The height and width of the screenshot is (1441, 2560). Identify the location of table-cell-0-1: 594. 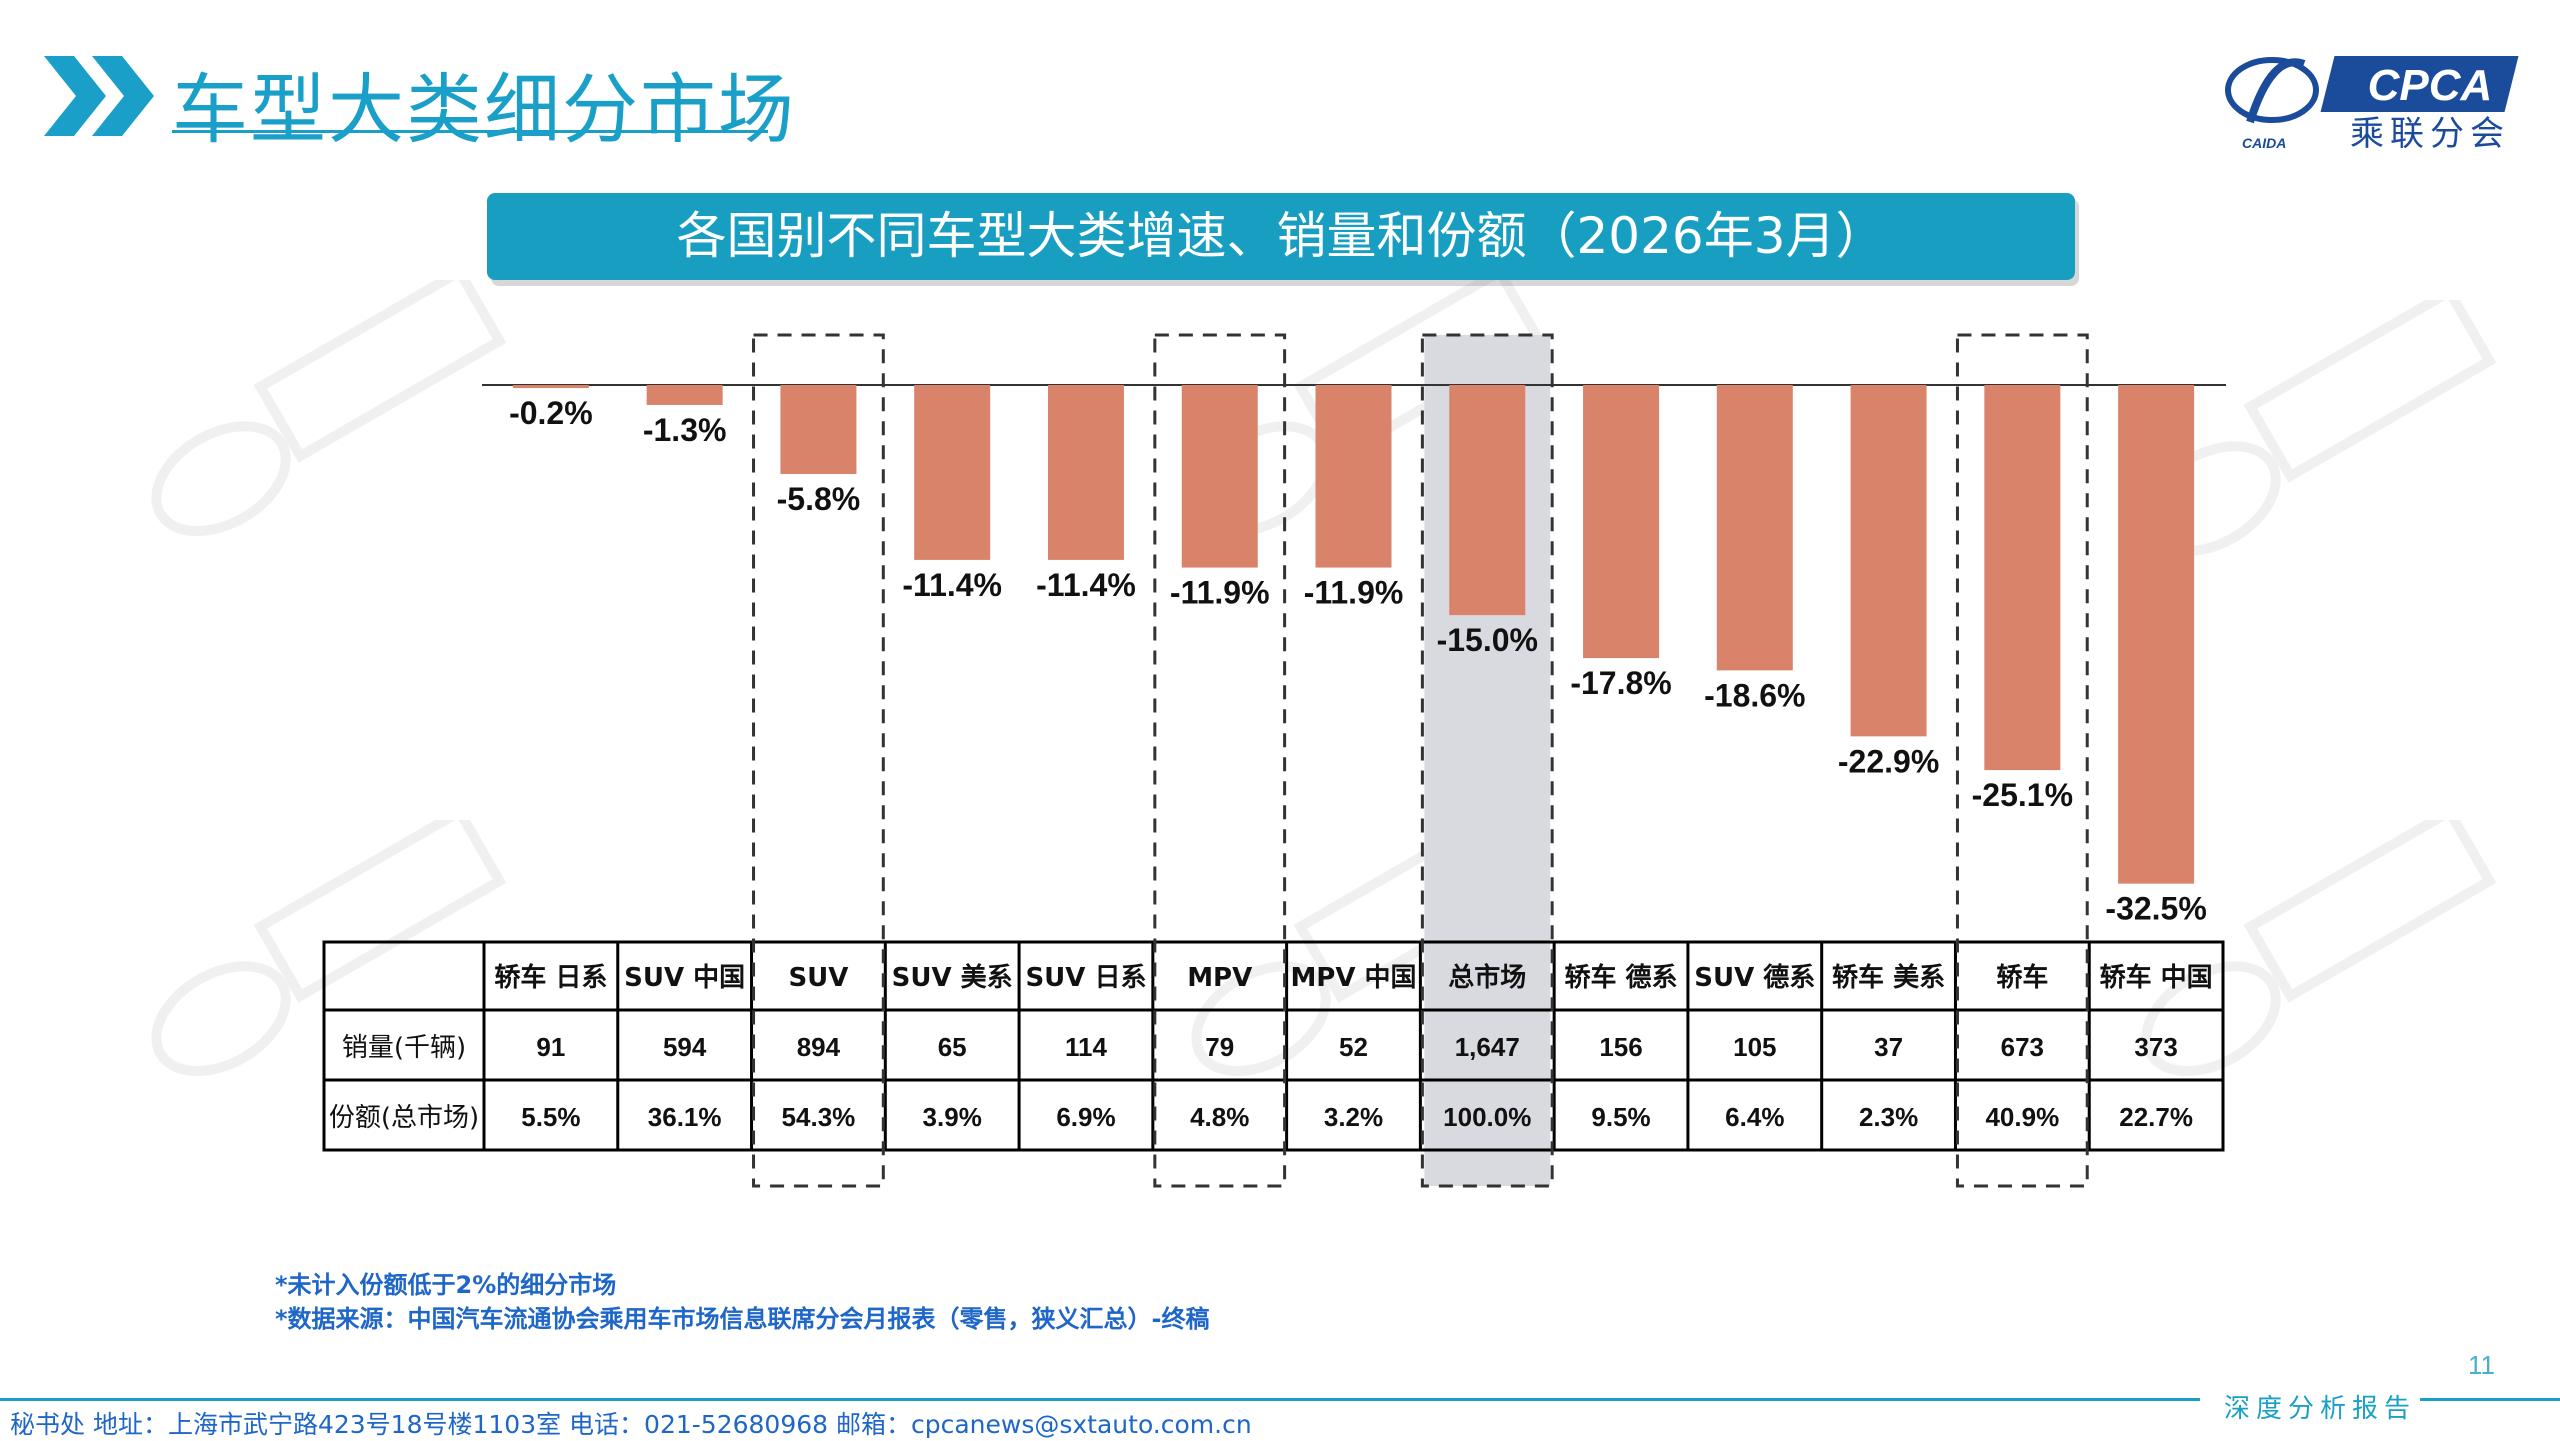
(685, 1047).